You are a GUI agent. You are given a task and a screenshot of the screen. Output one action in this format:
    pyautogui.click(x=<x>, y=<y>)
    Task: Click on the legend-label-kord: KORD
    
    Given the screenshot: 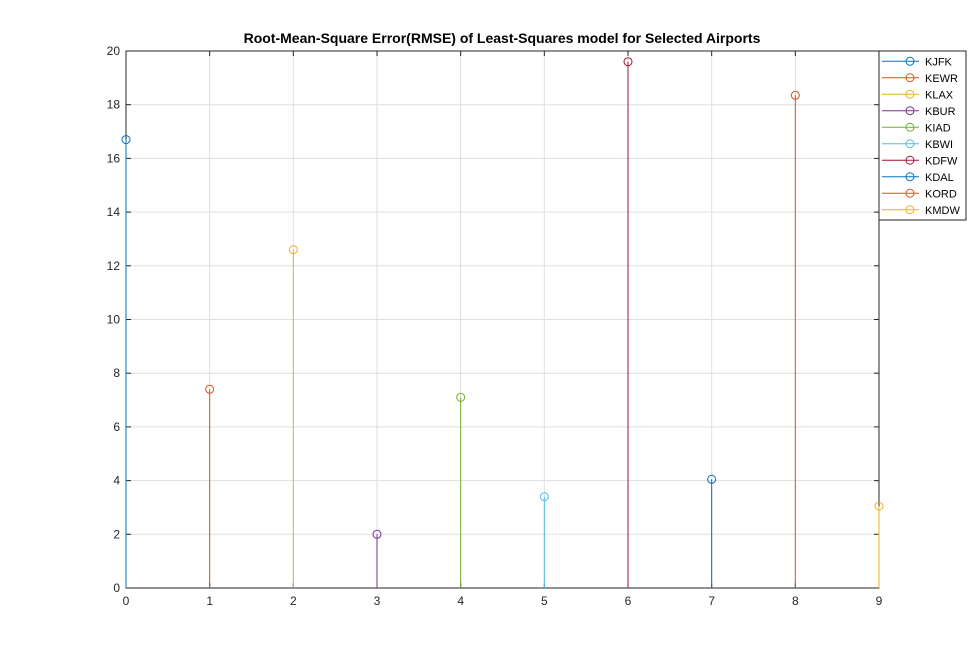 What is the action you would take?
    pyautogui.click(x=941, y=194)
    